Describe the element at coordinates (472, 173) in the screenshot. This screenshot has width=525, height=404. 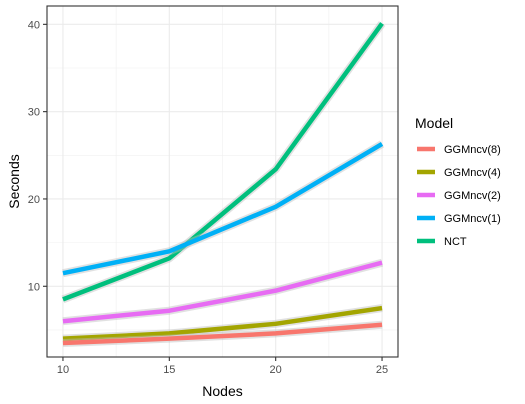
I see `legend-label: GGMncv(4)` at that location.